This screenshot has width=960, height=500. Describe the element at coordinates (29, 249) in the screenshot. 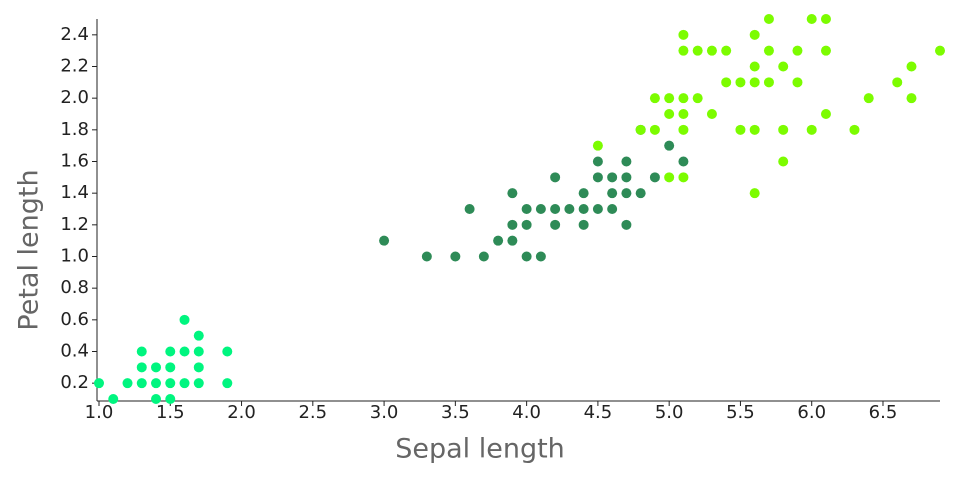

I see `y-axis-title: Petal length` at that location.